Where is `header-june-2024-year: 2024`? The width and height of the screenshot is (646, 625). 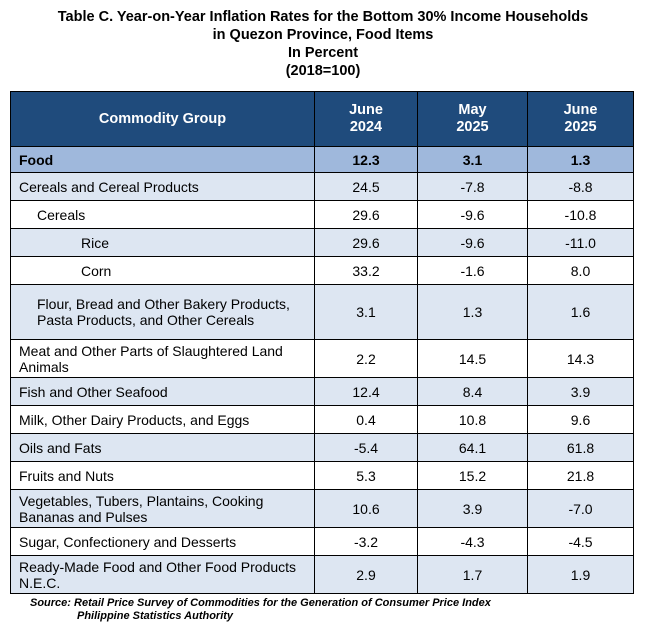
header-june-2024-year: 2024 is located at coordinates (366, 127).